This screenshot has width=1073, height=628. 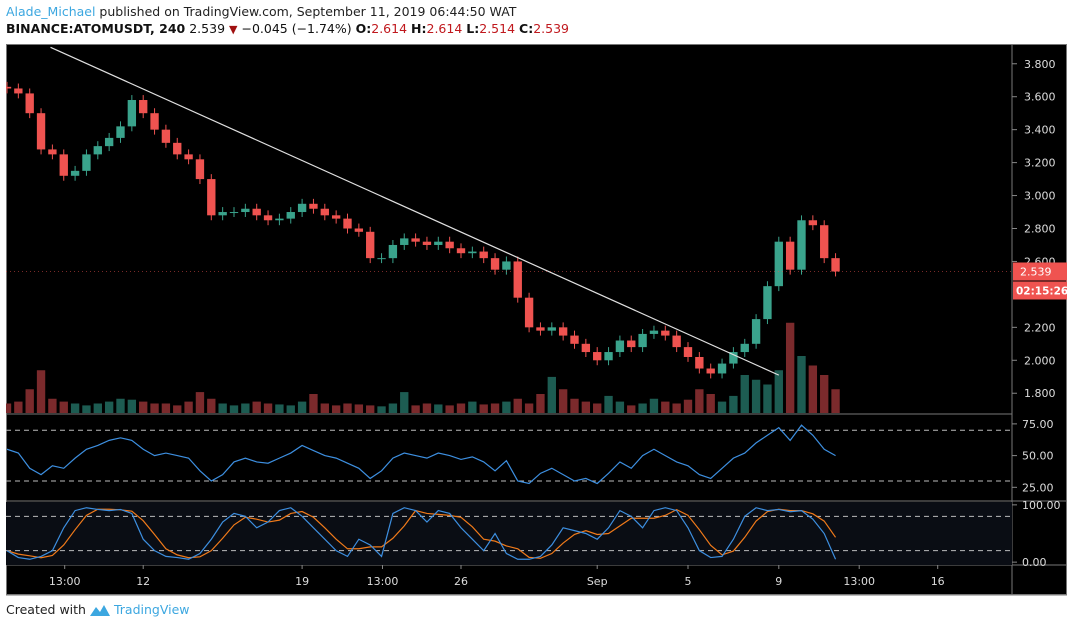 I want to click on stoch-tick-label: 100.00, so click(x=1041, y=505).